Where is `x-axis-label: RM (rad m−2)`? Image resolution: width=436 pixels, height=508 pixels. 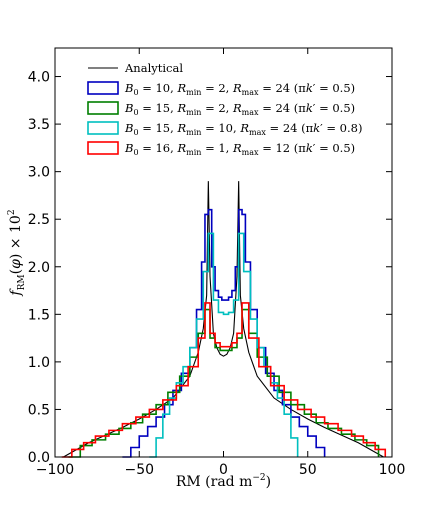 x-axis-label: RM (rad m−2) is located at coordinates (223, 481).